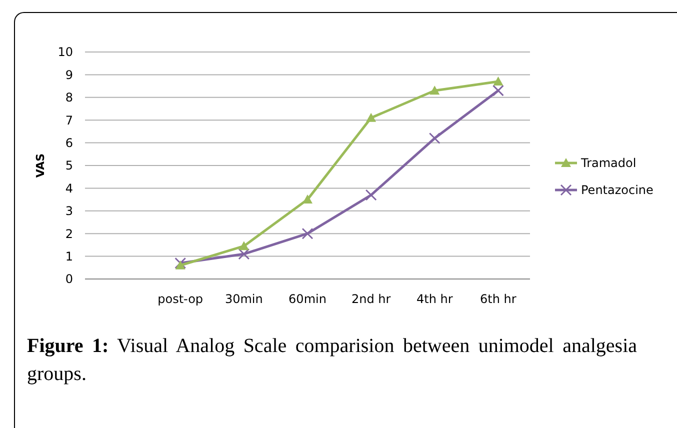 Image resolution: width=677 pixels, height=428 pixels. I want to click on x-tick-label: 30min, so click(243, 299).